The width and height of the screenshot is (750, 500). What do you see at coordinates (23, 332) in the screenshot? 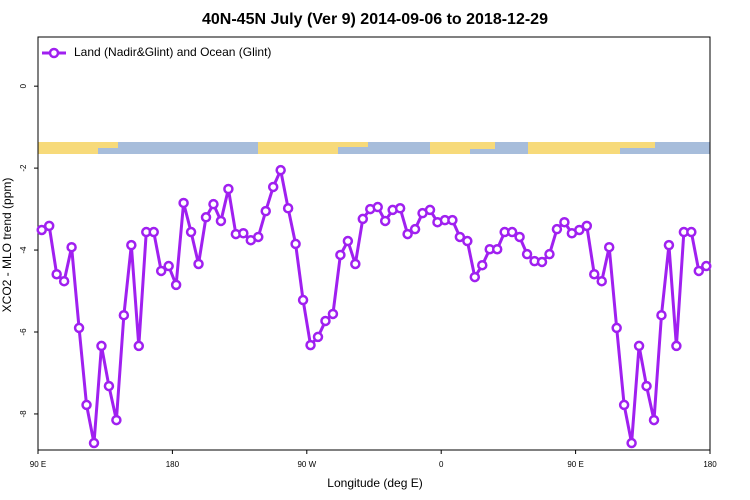
I see `y-tick-label: -6` at bounding box center [23, 332].